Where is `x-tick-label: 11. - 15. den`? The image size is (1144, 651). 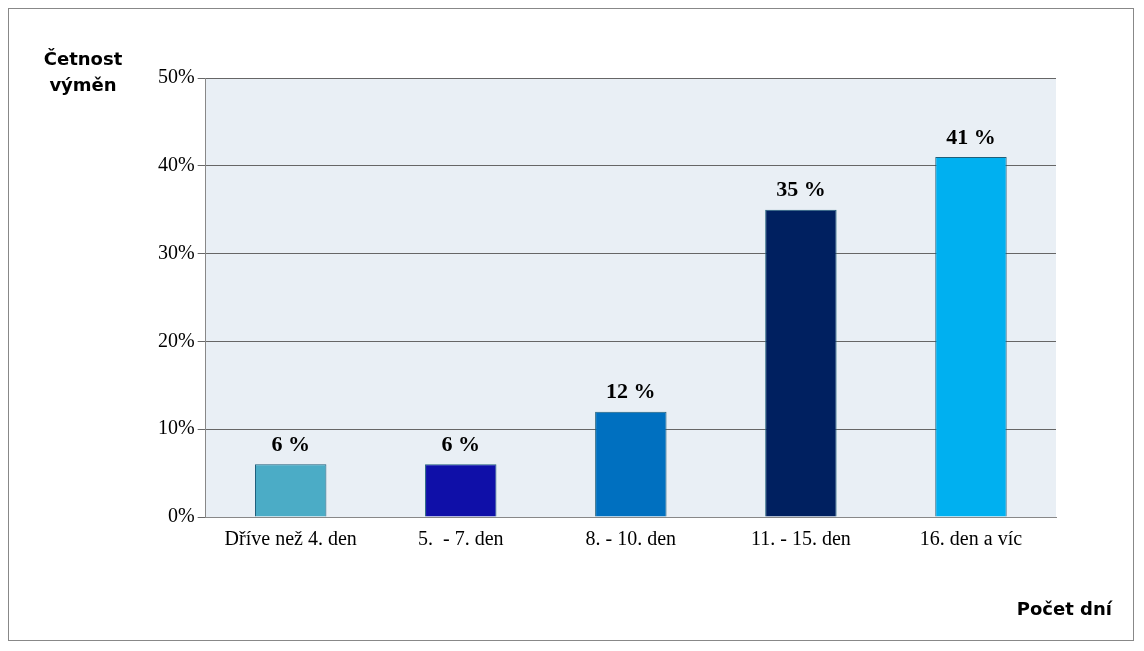 x-tick-label: 11. - 15. den is located at coordinates (801, 538).